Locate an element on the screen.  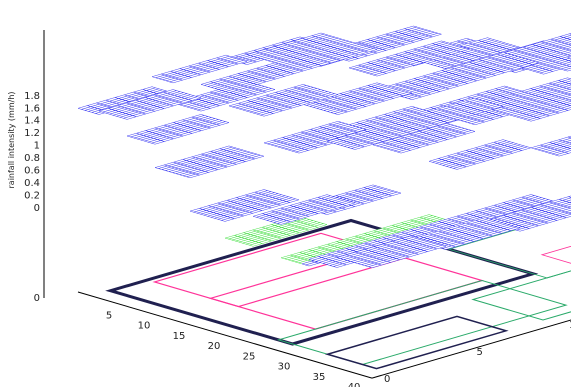
z-tick-label: 1.8 is located at coordinates (32, 96).